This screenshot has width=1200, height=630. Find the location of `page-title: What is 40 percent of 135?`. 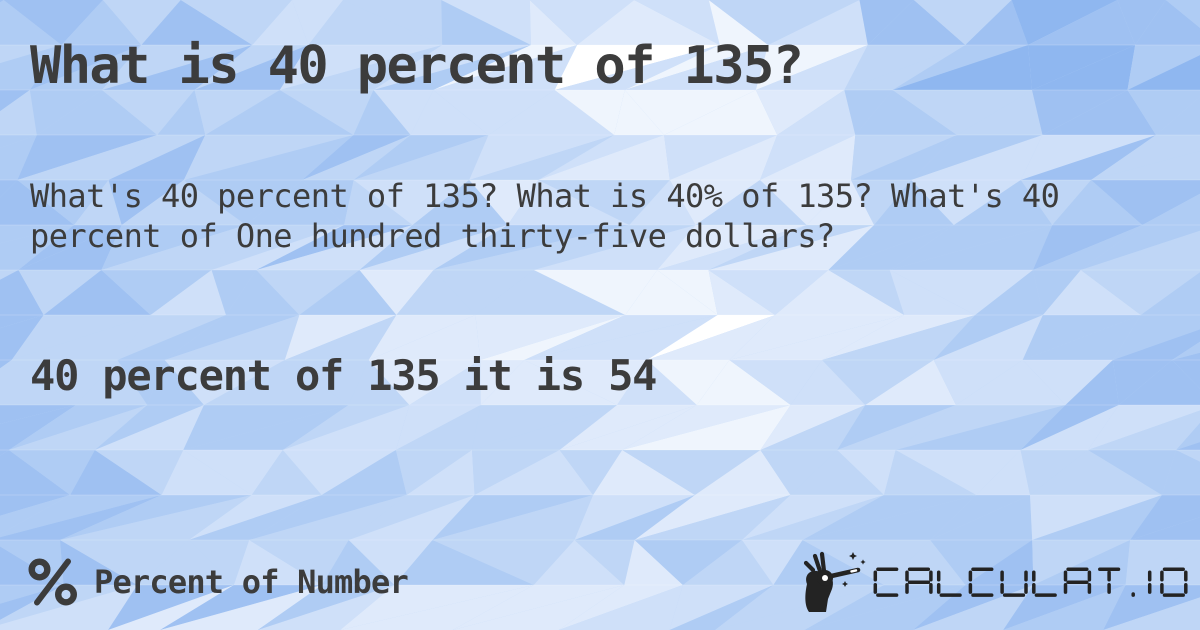

page-title: What is 40 percent of 135? is located at coordinates (417, 66).